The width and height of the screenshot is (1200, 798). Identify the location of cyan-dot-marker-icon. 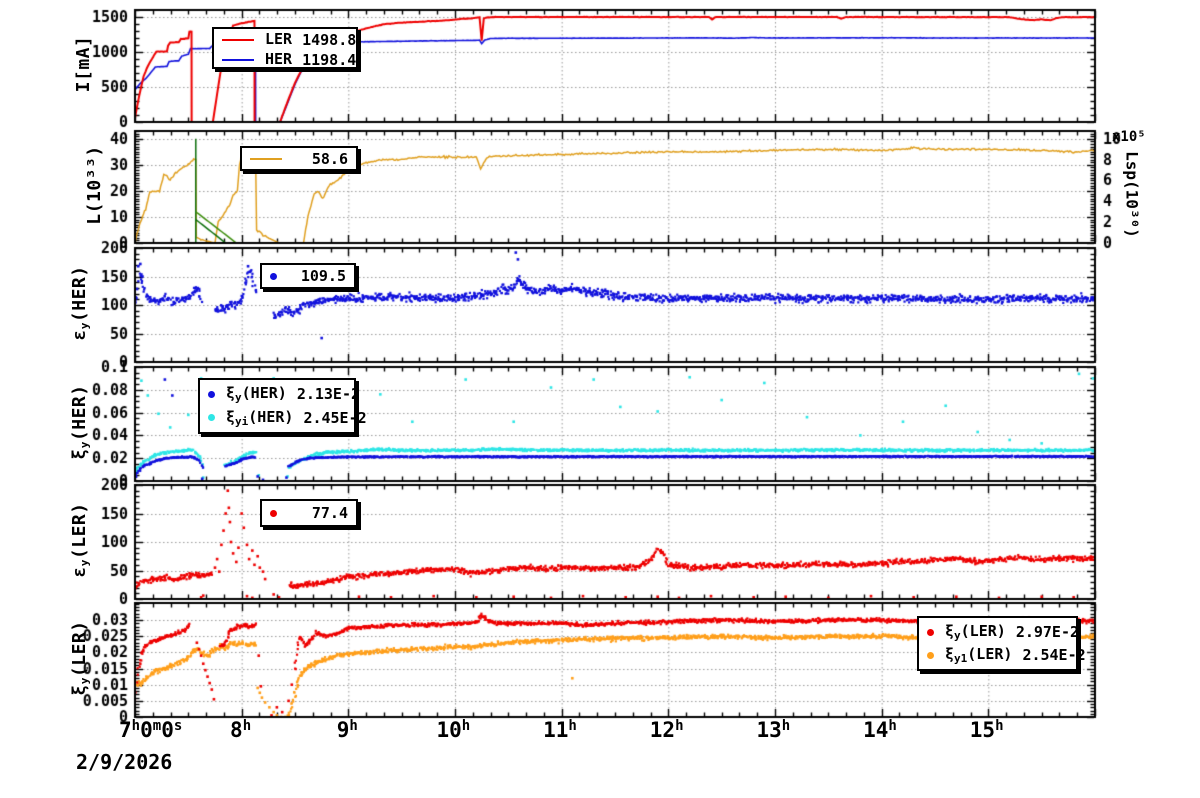
(211, 418).